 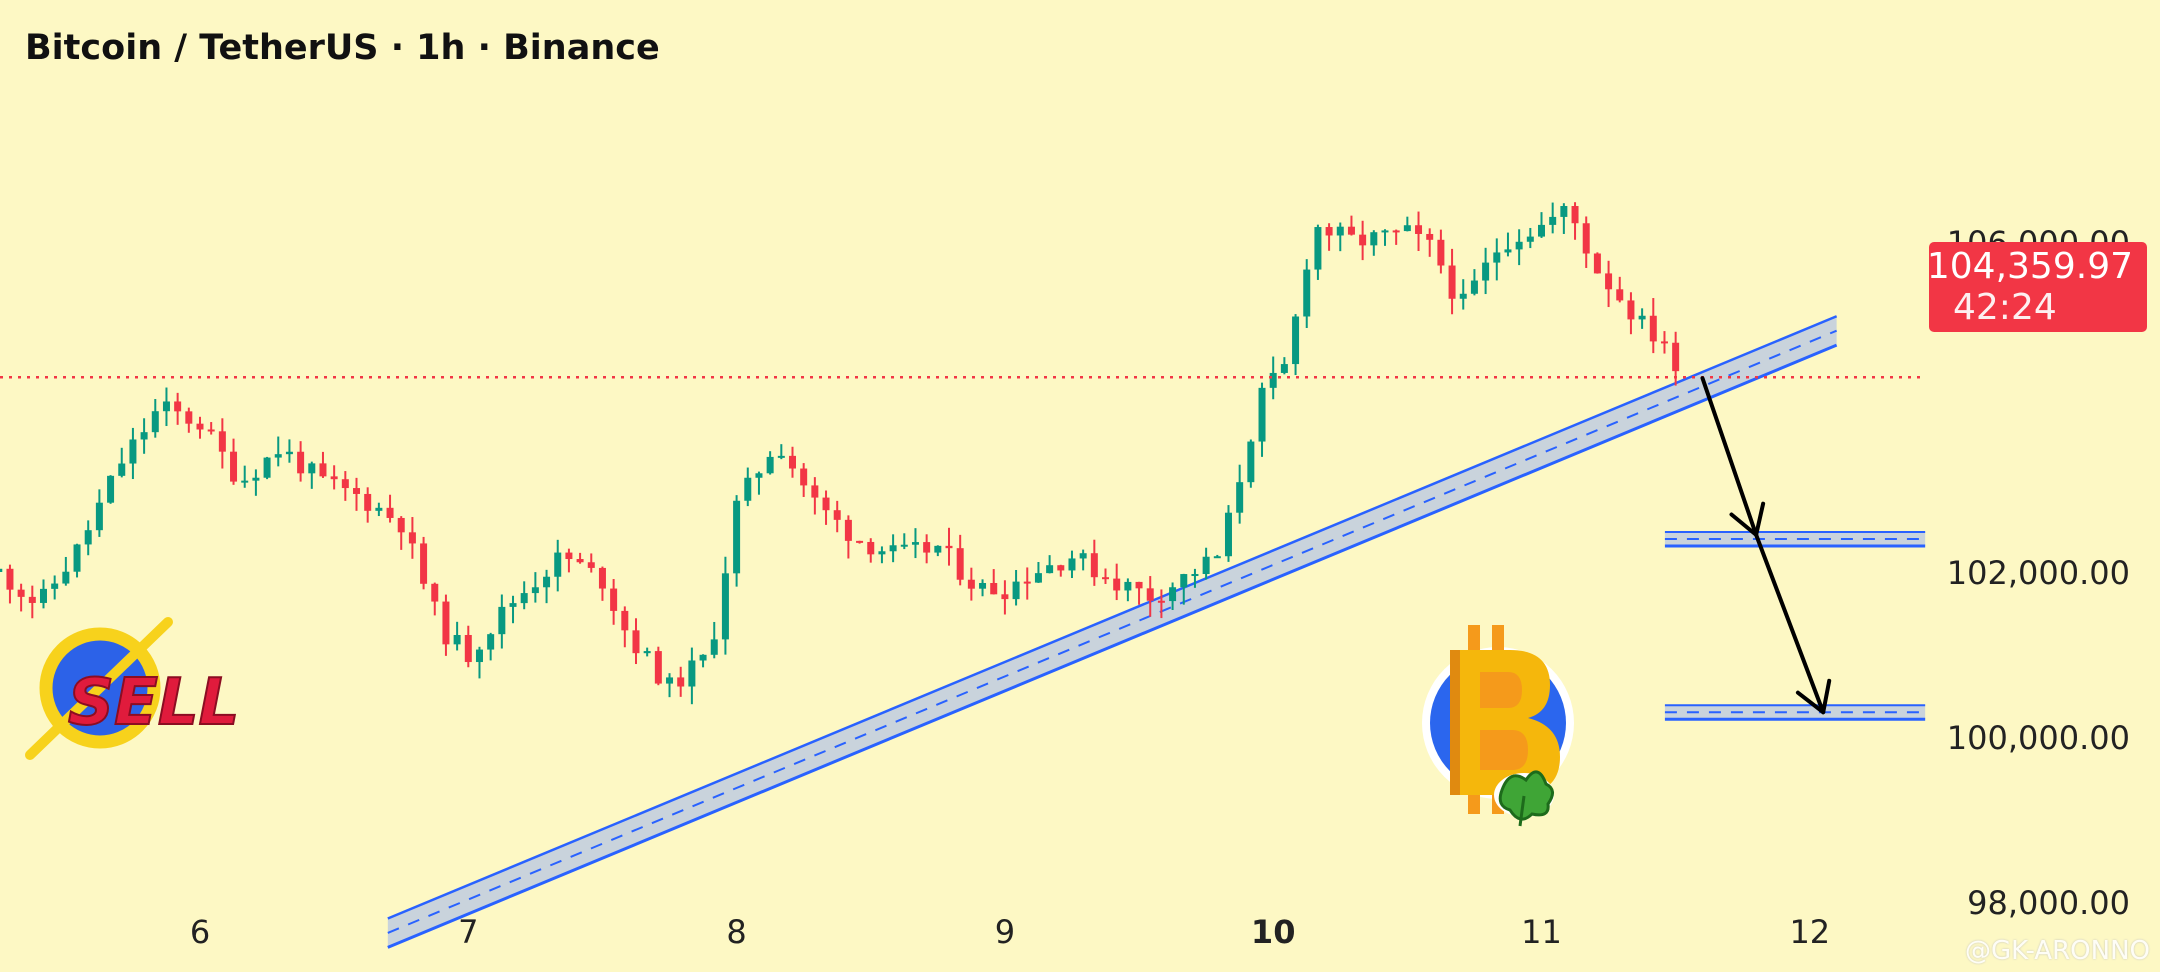 I want to click on projection-arrowhead, so click(x=1813, y=696).